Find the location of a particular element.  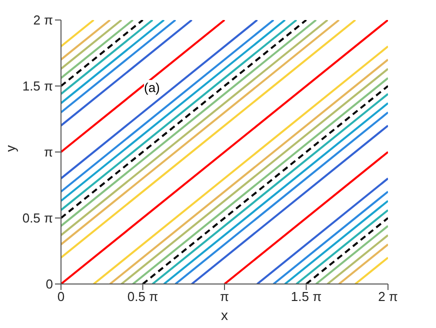

x-tick-label: 0.5 π is located at coordinates (142, 296).